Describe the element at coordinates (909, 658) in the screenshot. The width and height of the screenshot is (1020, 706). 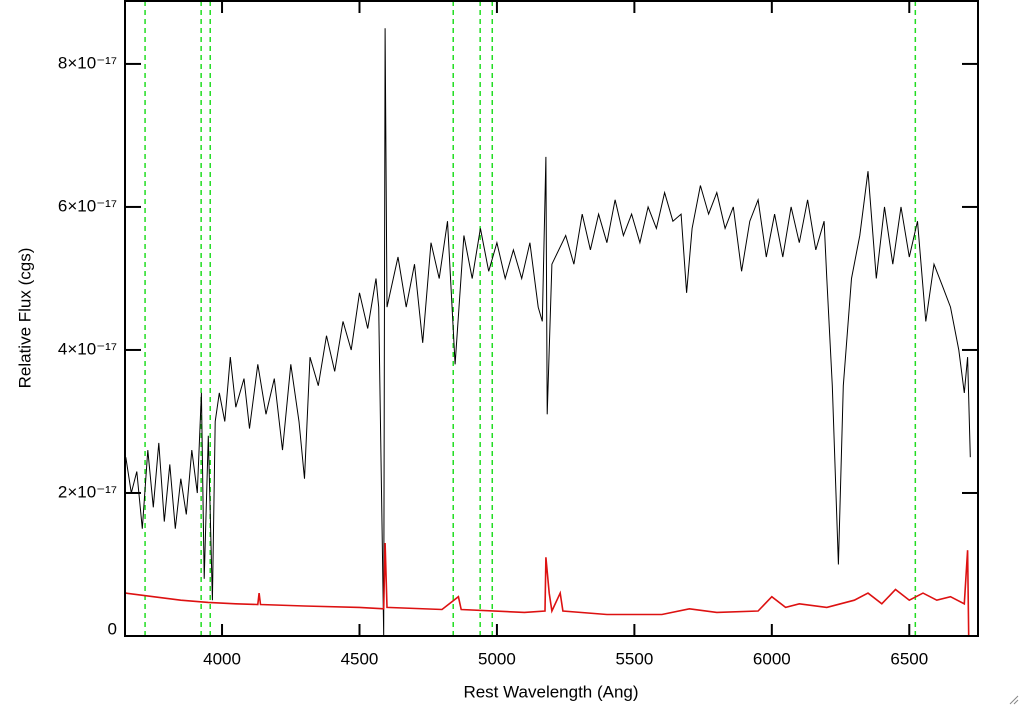
I see `x-tick-label: 6500` at that location.